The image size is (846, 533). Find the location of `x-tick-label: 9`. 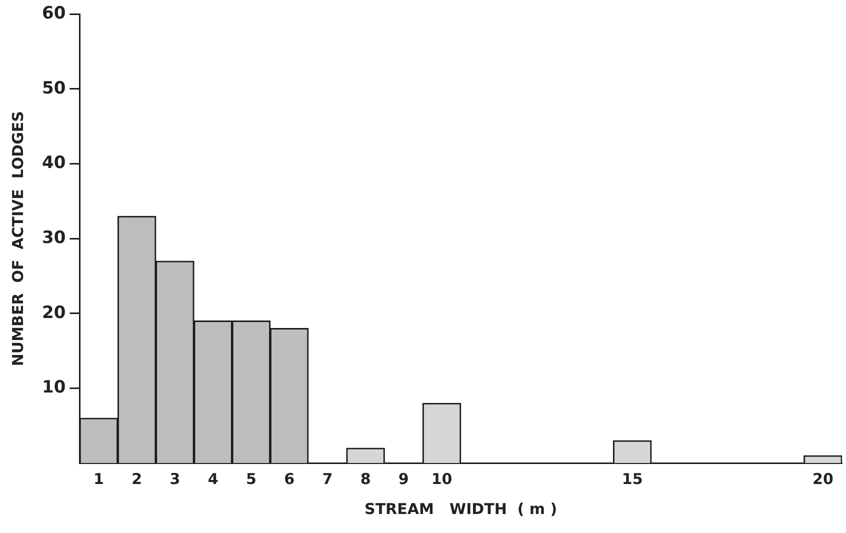

x-tick-label: 9 is located at coordinates (403, 479).